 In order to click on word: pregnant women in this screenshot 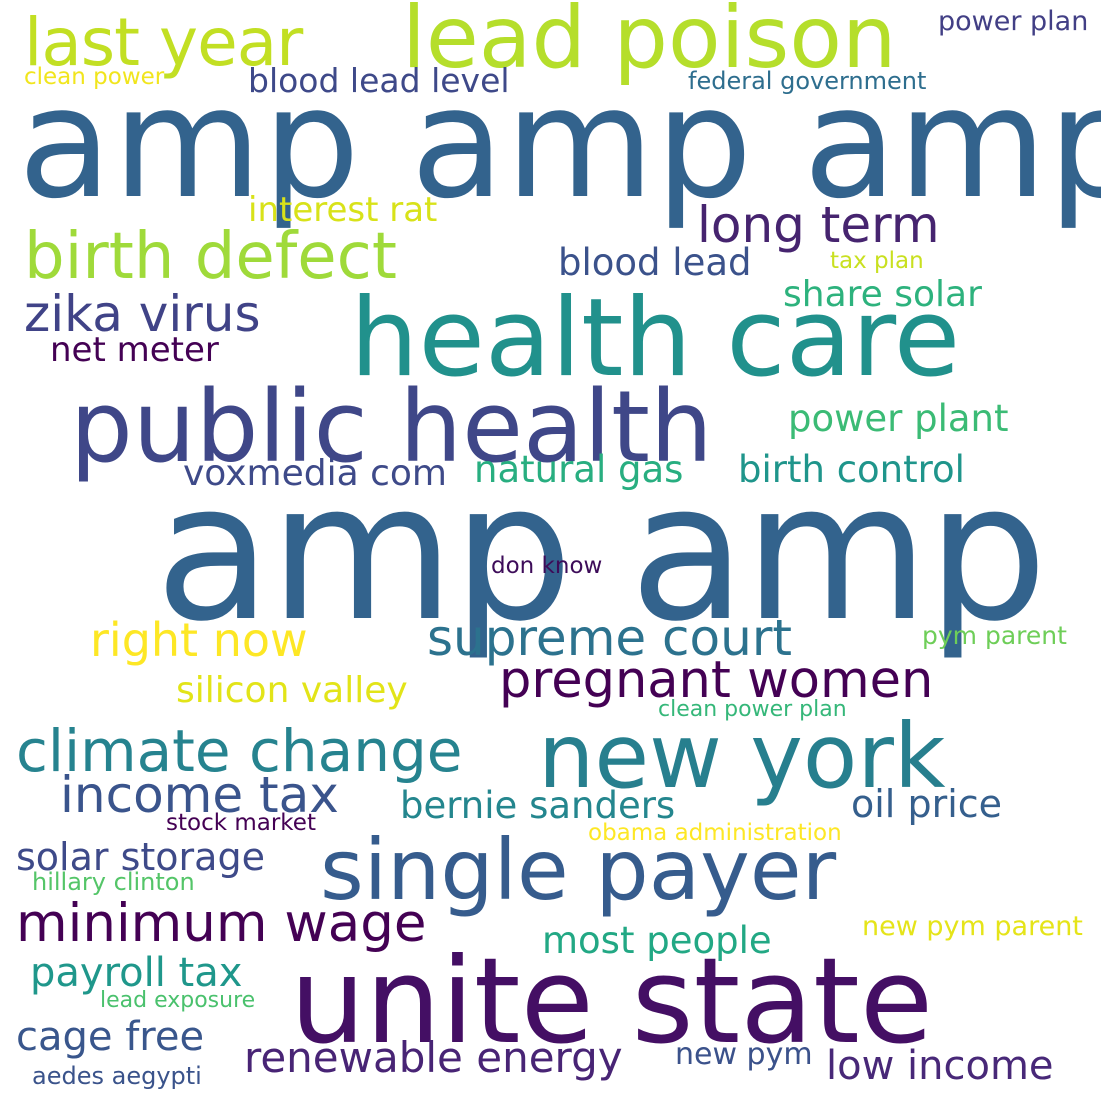, I will do `click(716, 680)`.